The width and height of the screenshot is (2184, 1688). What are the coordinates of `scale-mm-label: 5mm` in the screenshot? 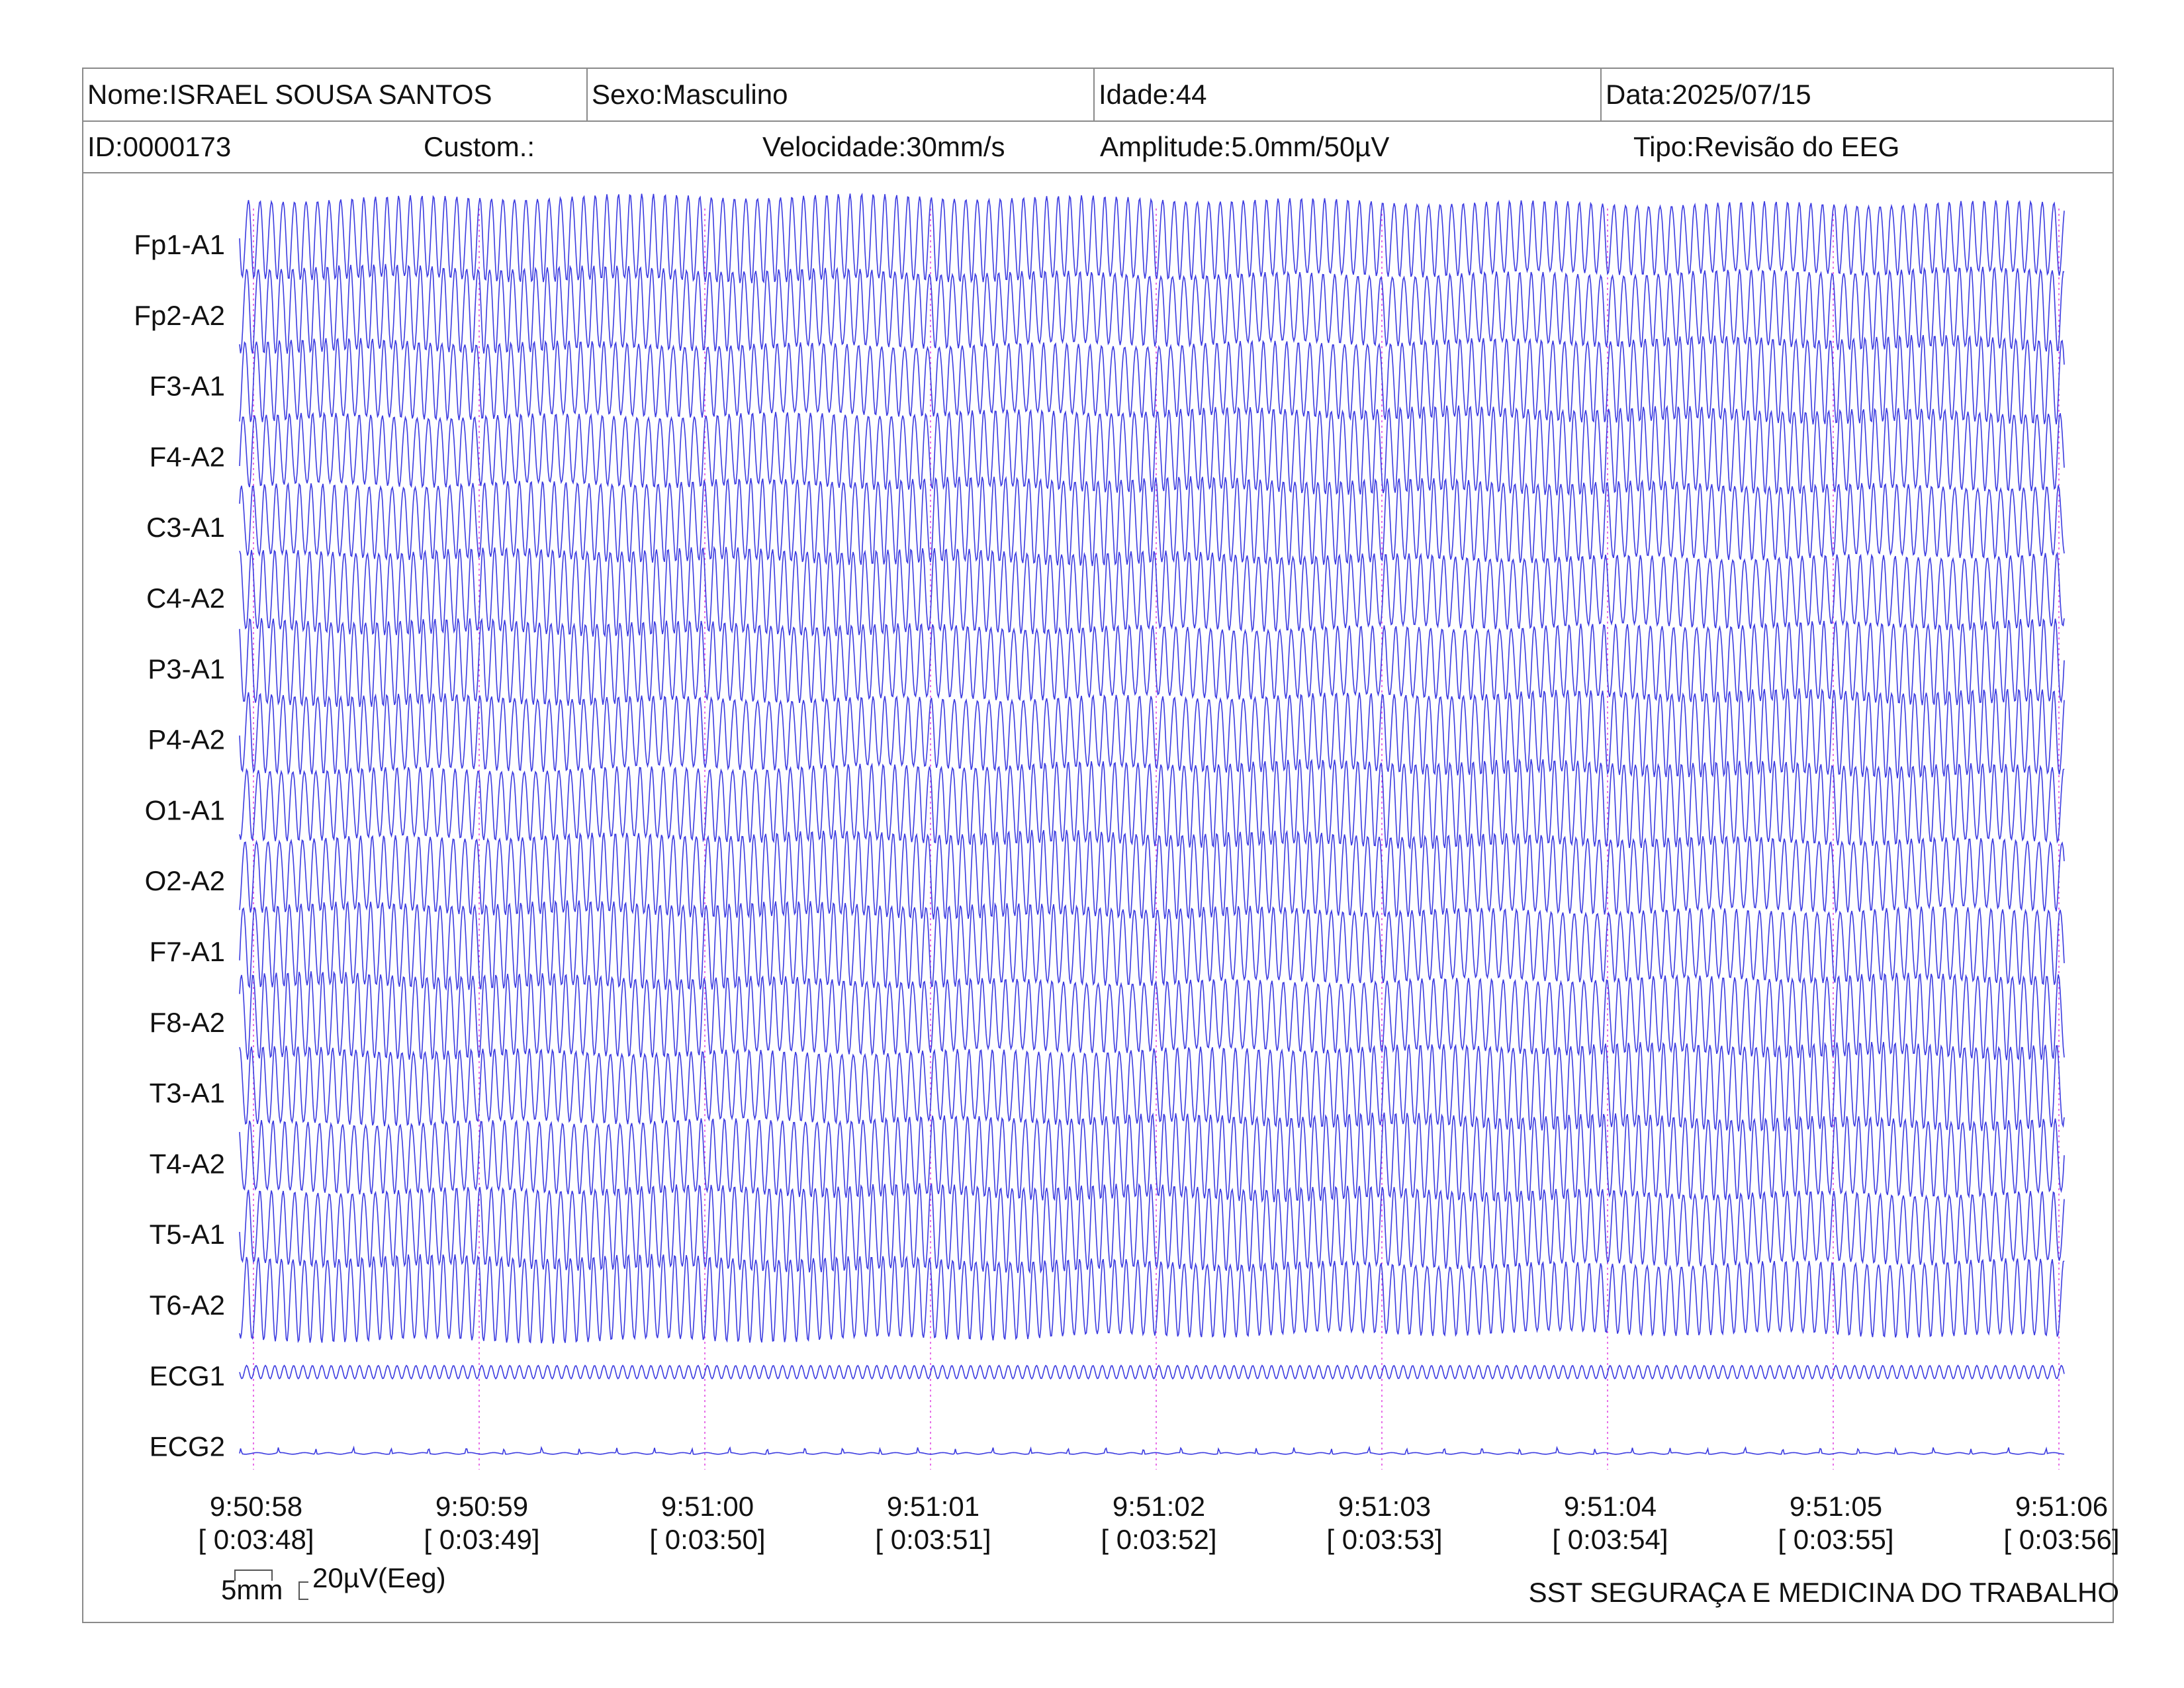 It's located at (252, 1589).